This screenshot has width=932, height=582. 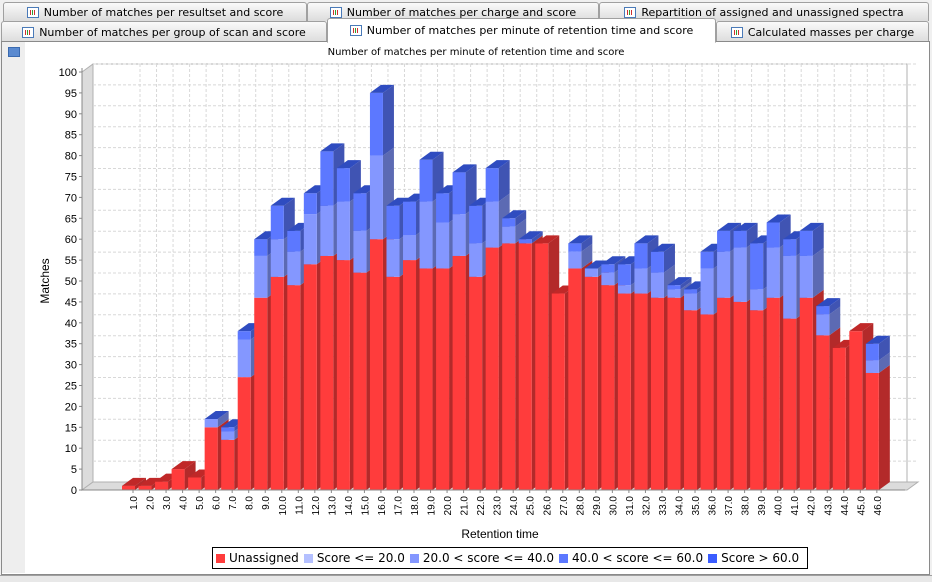 What do you see at coordinates (299, 505) in the screenshot?
I see `x-tick-label: 11.0` at bounding box center [299, 505].